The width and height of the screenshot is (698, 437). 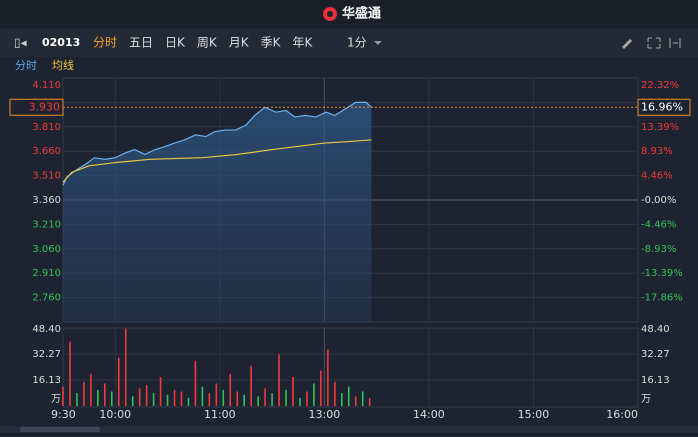 I want to click on toolbar, so click(x=349, y=43).